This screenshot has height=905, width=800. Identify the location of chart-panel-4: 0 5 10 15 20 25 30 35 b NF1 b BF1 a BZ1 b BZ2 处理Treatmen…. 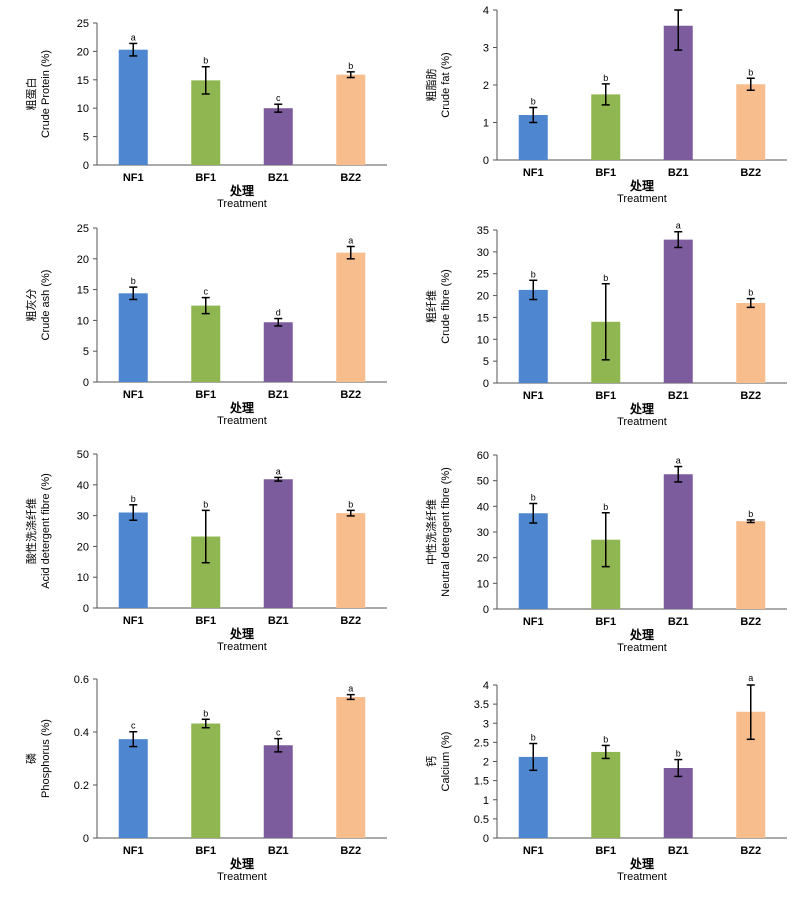
(606, 324).